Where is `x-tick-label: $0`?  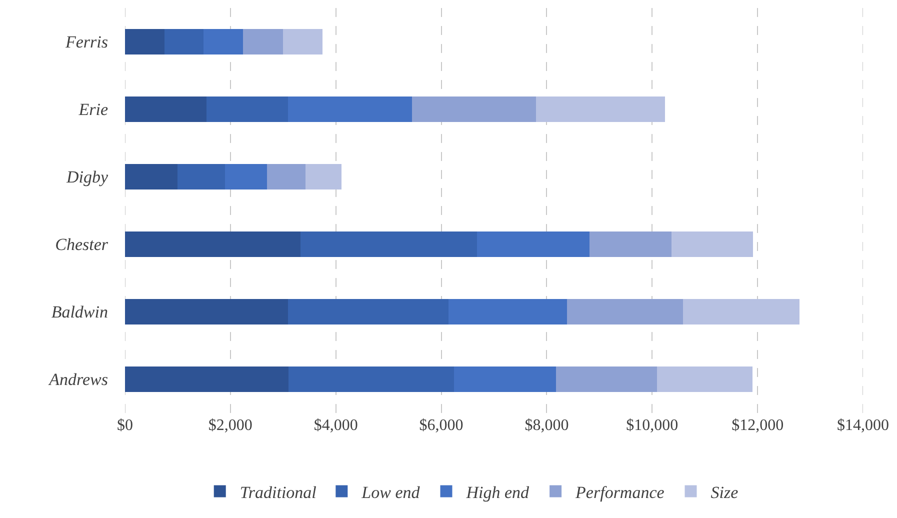
x-tick-label: $0 is located at coordinates (125, 425).